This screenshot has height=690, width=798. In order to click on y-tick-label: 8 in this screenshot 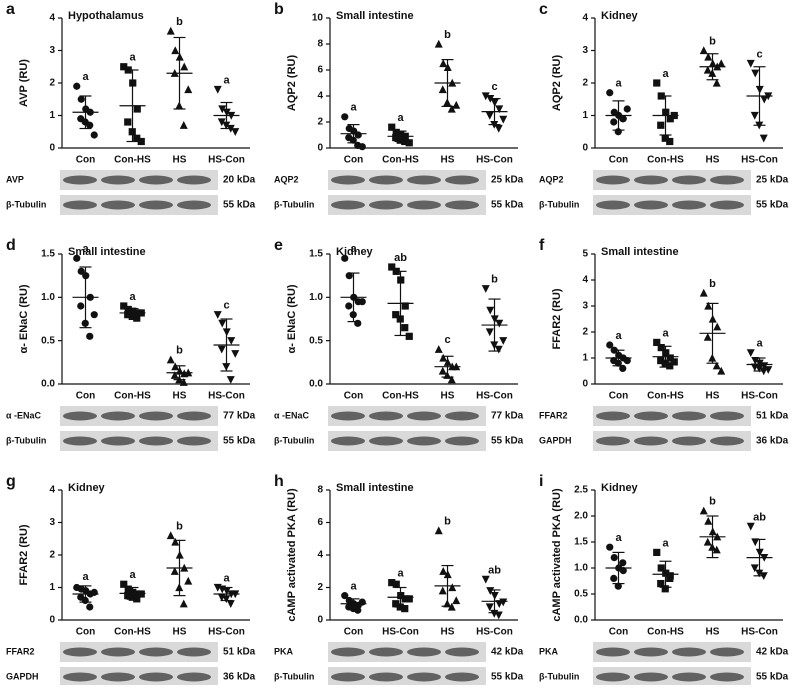, I will do `click(320, 490)`.